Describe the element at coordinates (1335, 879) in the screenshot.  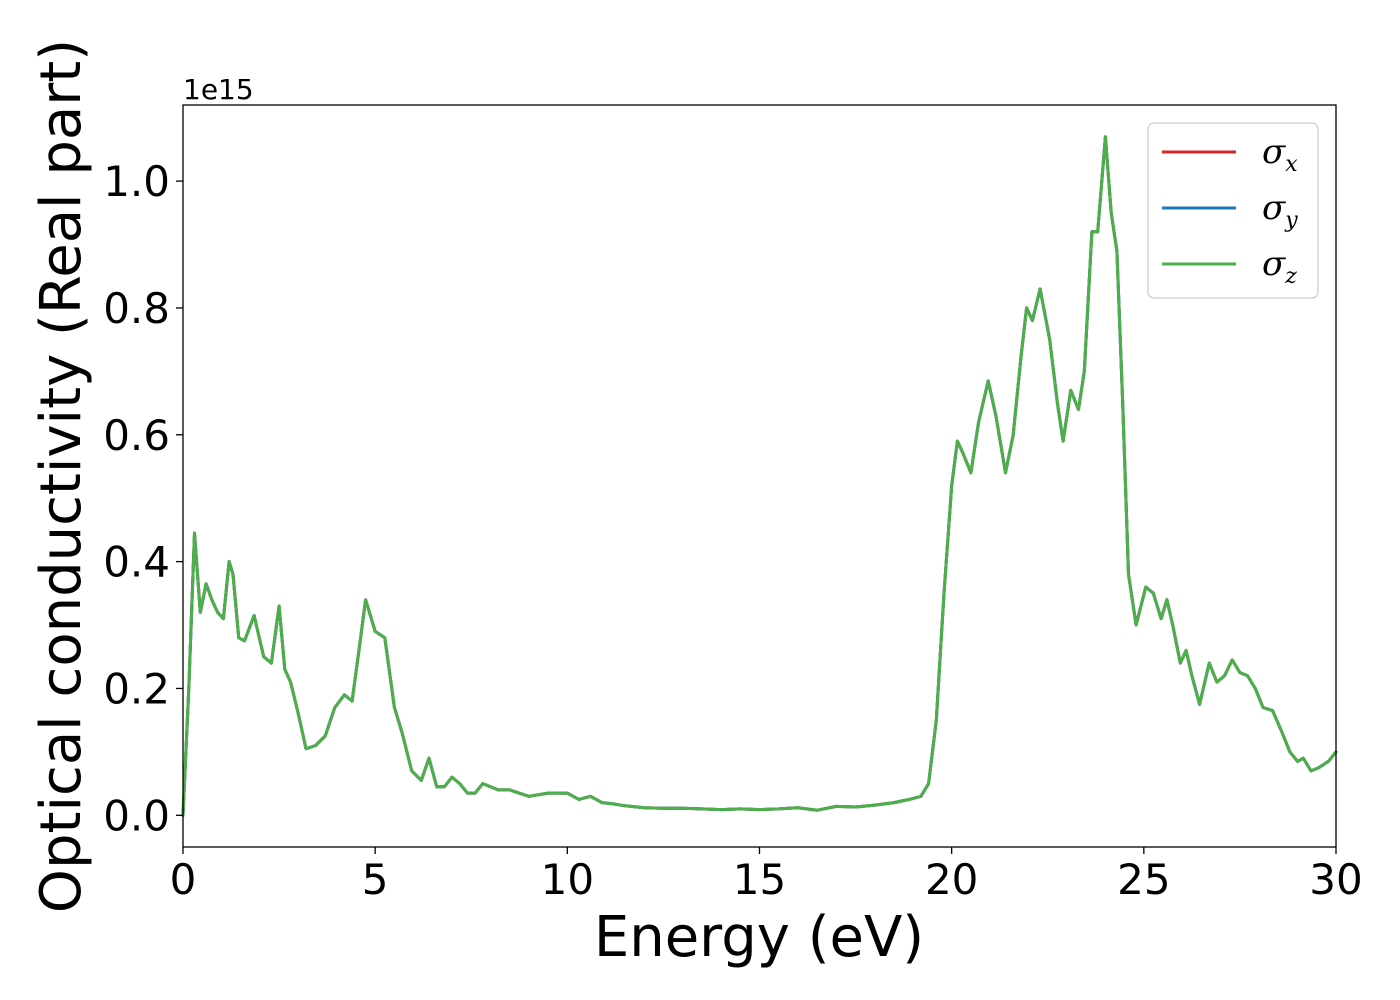
I see `x-tick-label: 30` at that location.